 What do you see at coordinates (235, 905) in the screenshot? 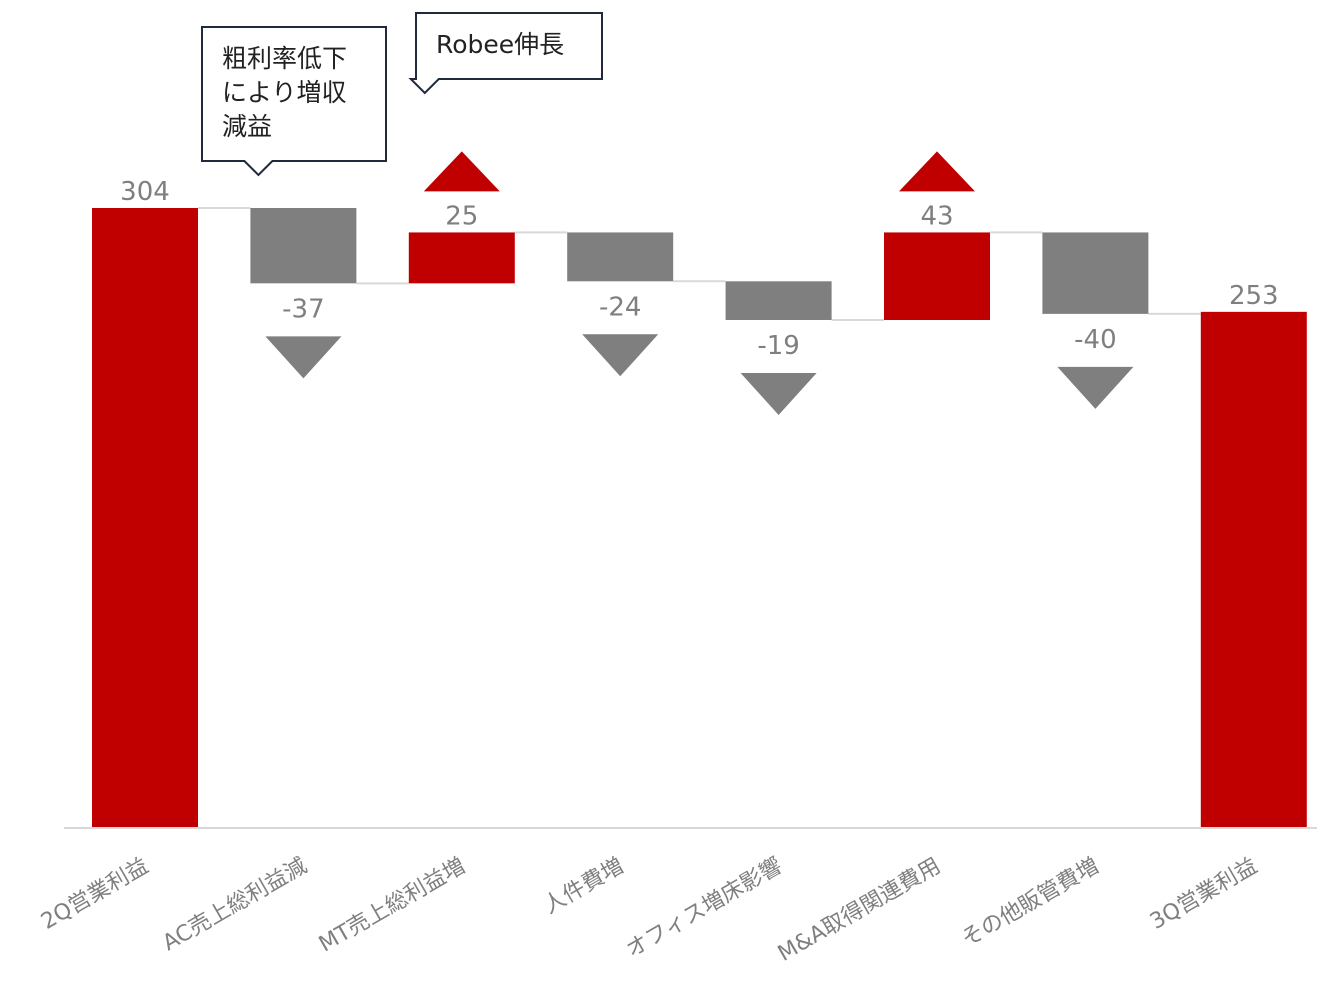
I see `category-label-1: AC売上総利益減` at bounding box center [235, 905].